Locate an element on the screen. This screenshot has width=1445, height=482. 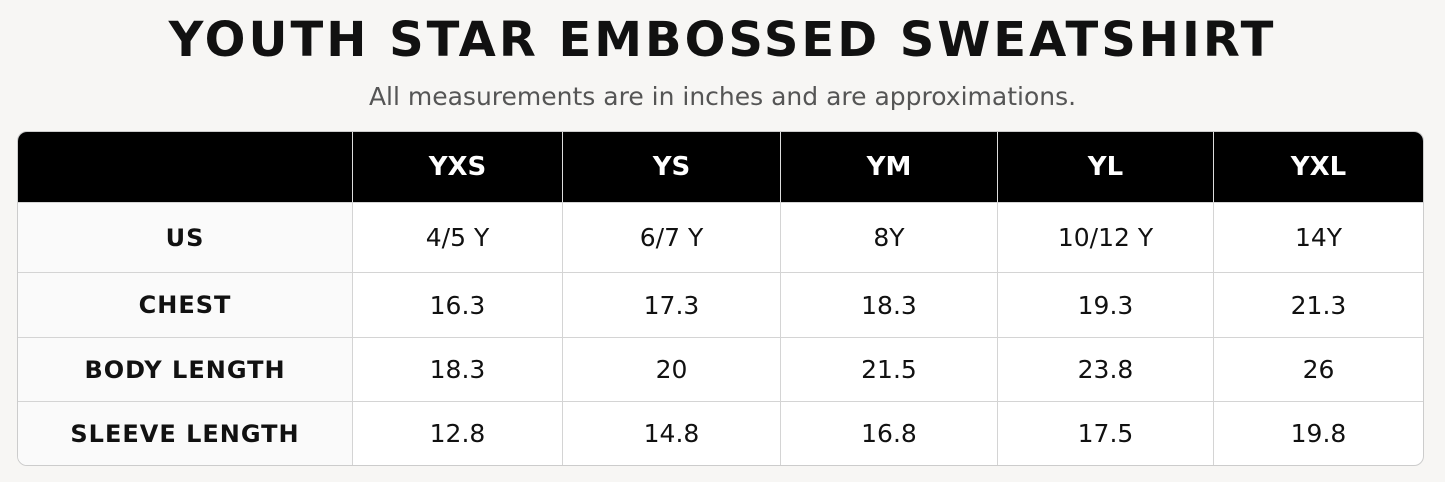
table-row: CHEST 16.3 17.3 18.3 19.3 21.3 is located at coordinates (720, 304).